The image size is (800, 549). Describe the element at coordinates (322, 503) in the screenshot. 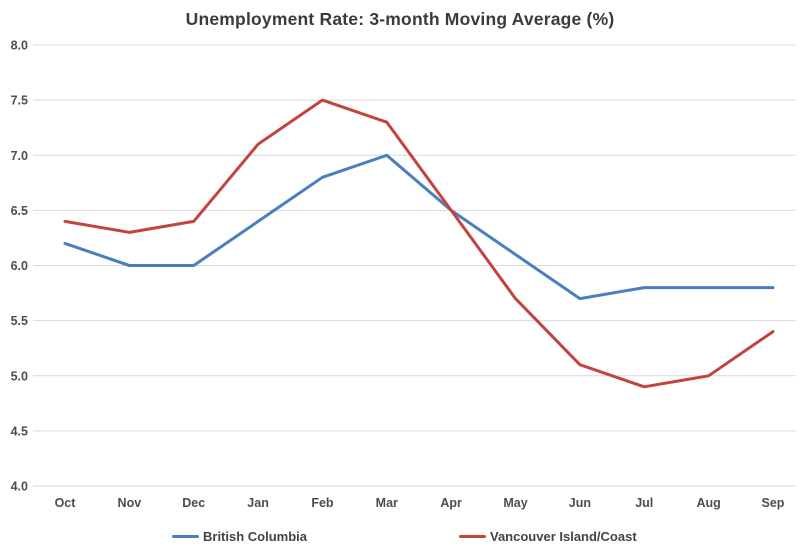

I see `x-axis-tick-label-feb: Feb` at that location.